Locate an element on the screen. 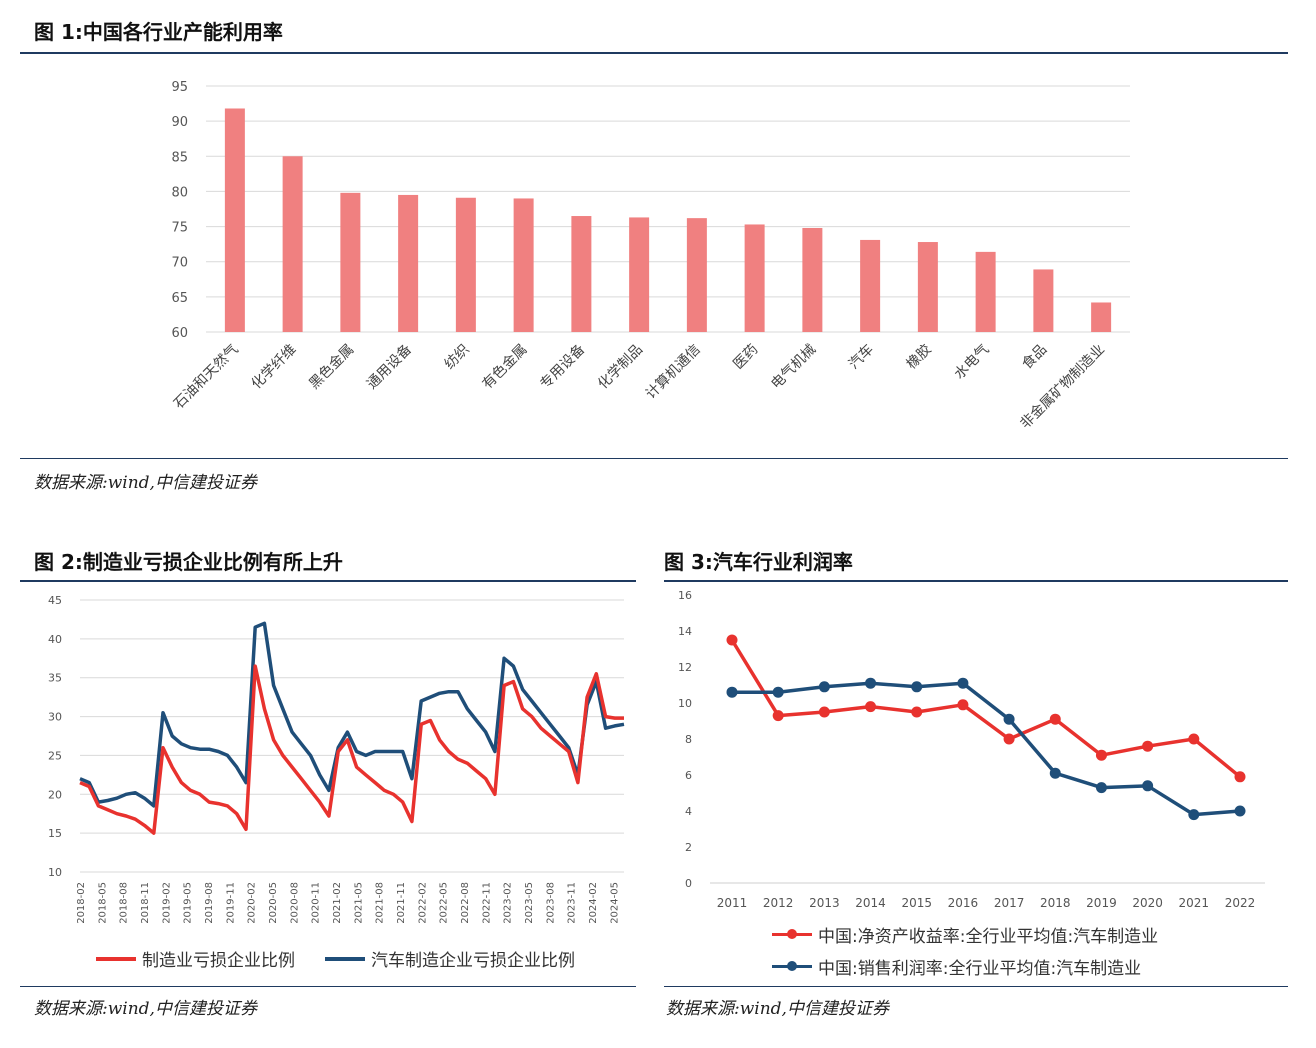  fig1-bottom-rule is located at coordinates (654, 458).